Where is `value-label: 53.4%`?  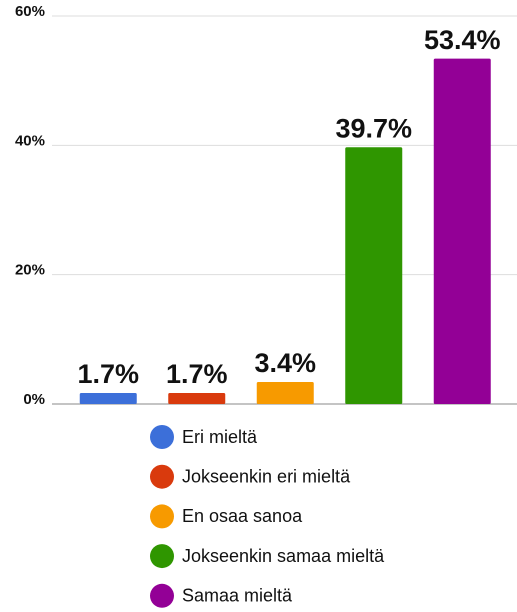 value-label: 53.4% is located at coordinates (462, 40).